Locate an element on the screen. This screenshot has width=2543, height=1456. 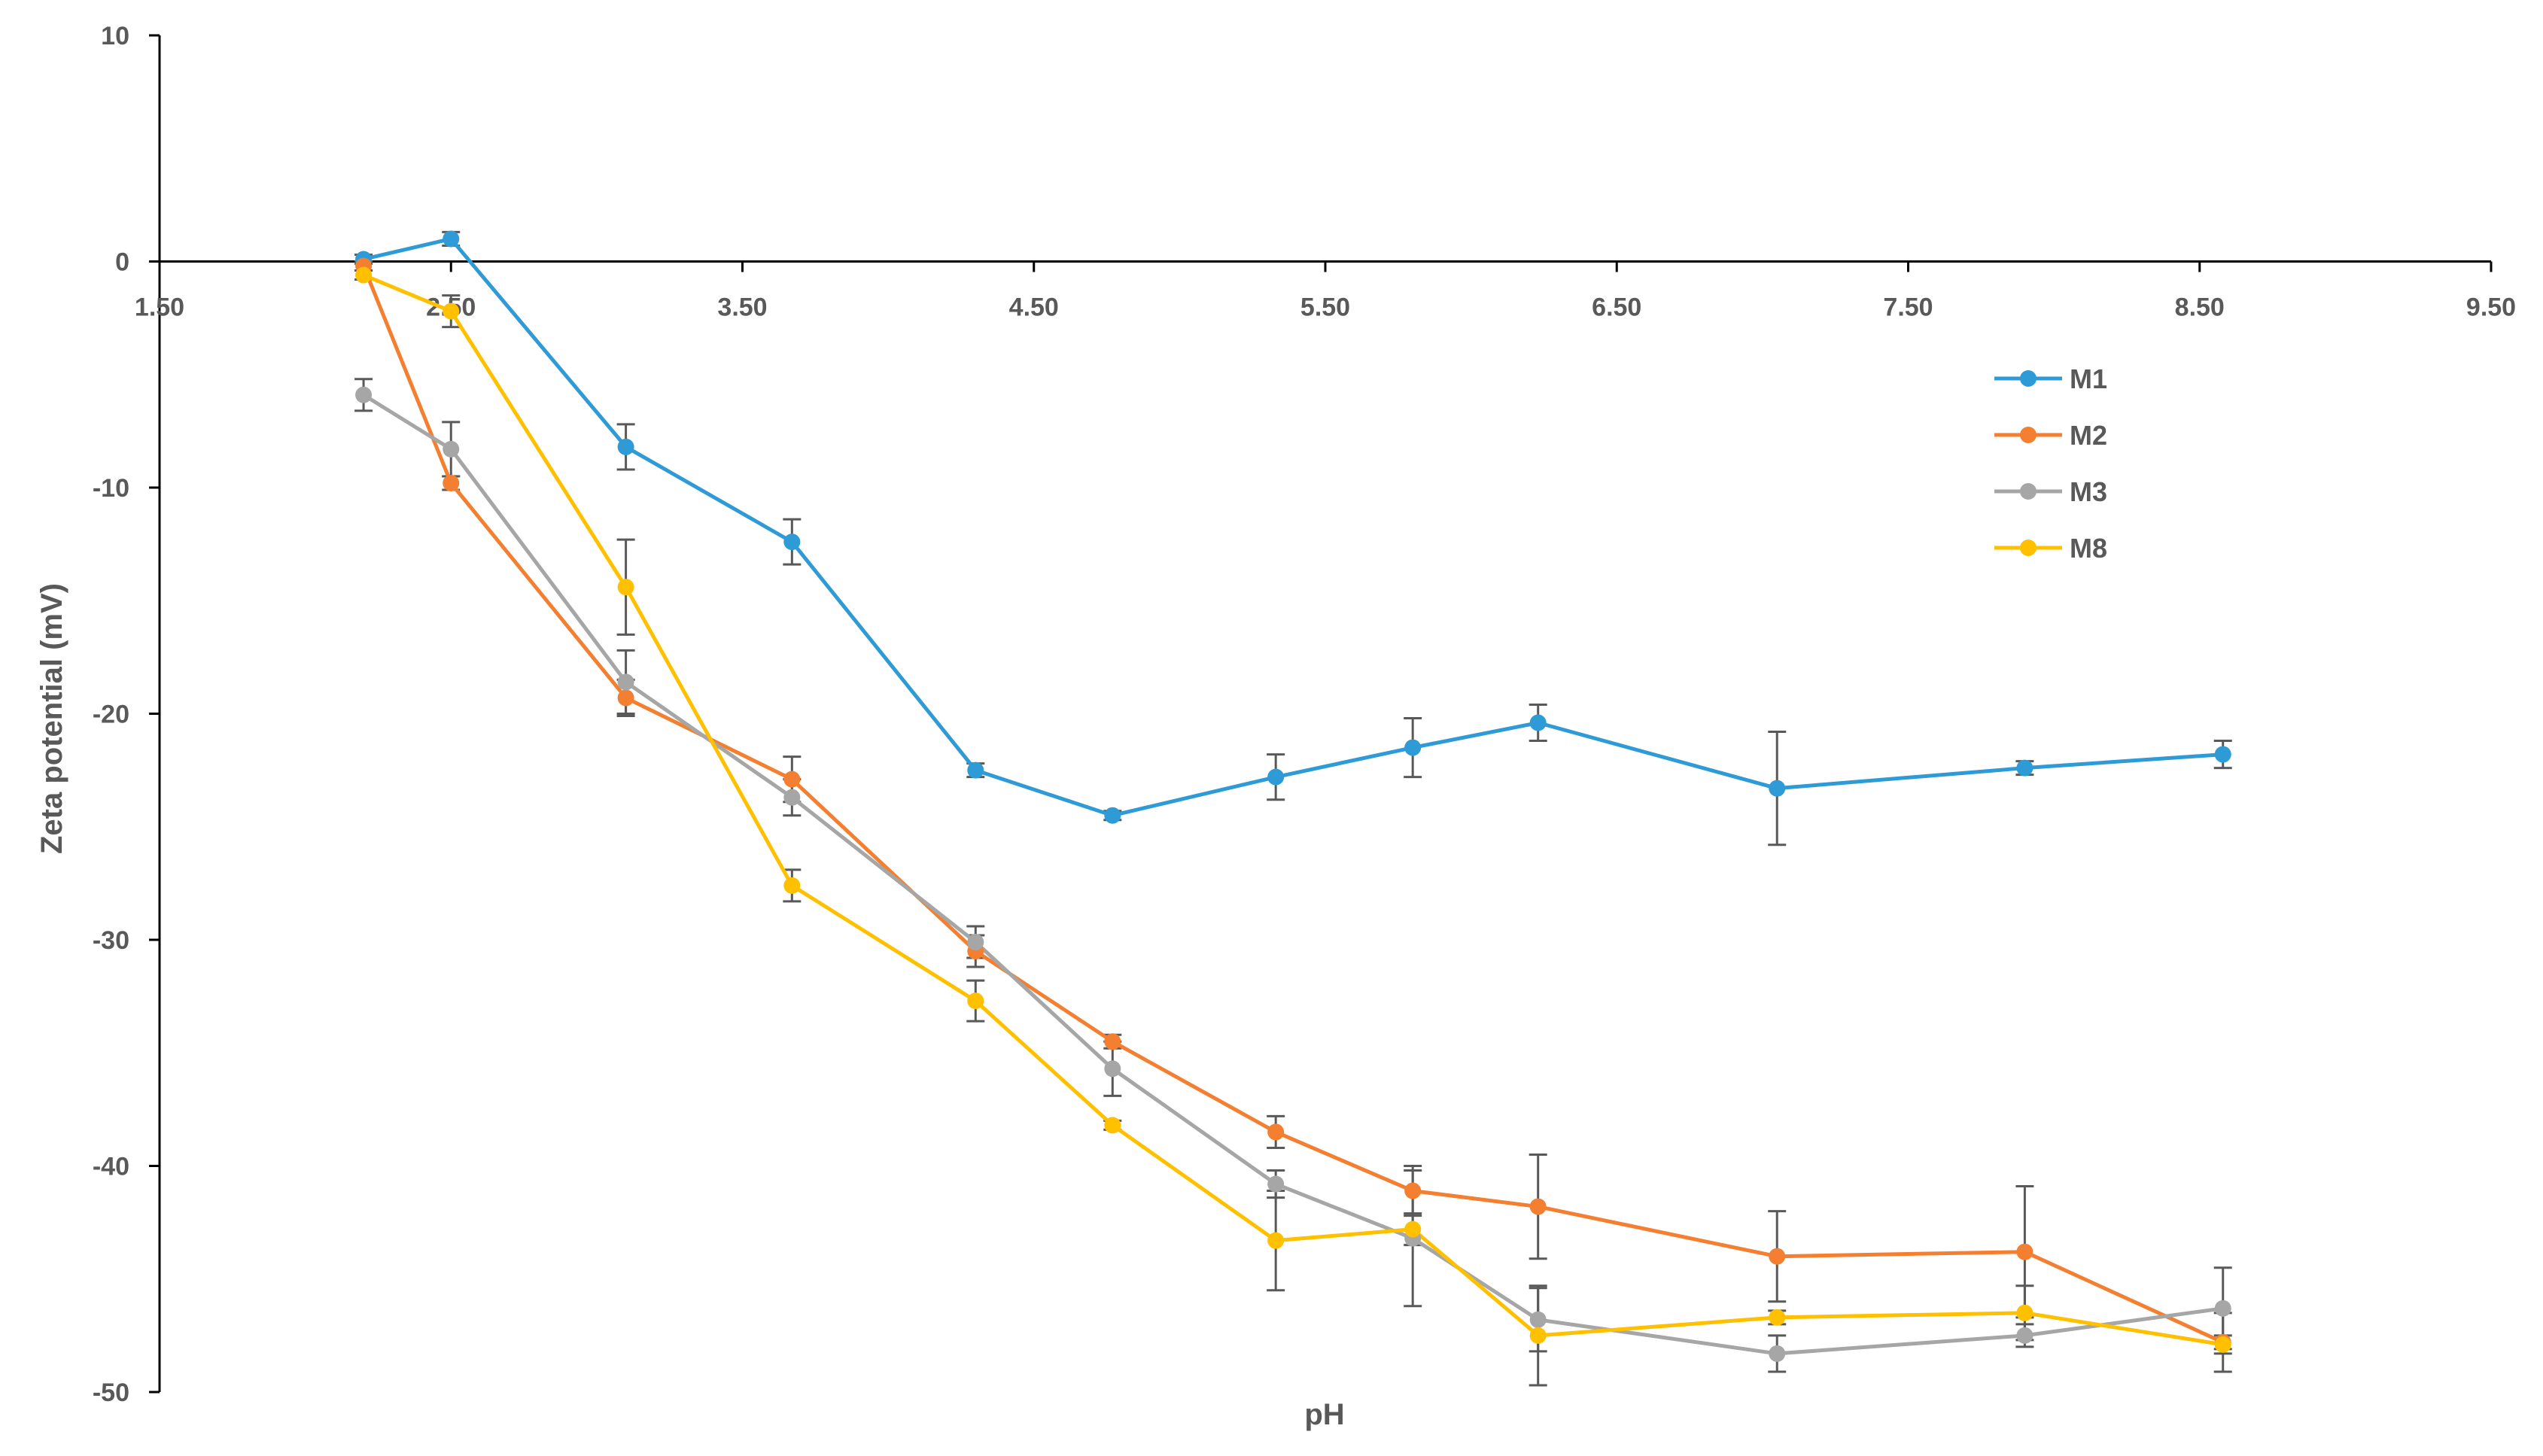
y-tick-label: -50 is located at coordinates (111, 1392).